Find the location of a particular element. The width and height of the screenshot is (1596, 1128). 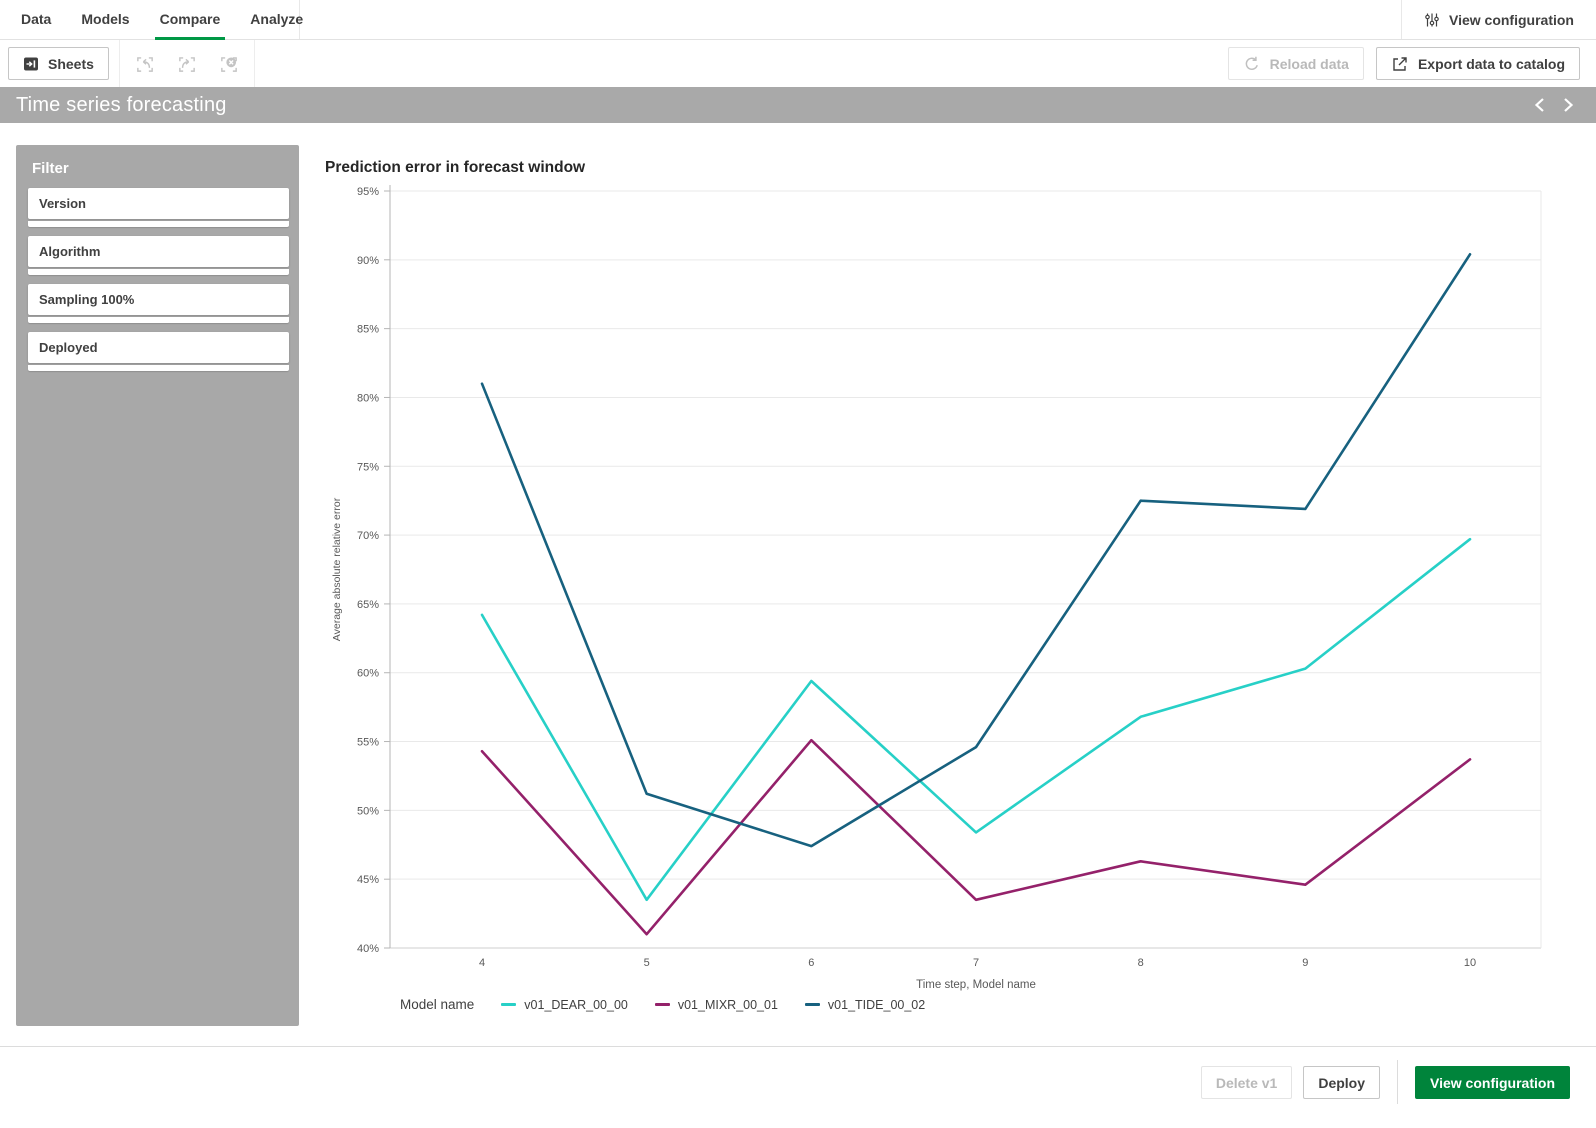

clear-selections-icon is located at coordinates (229, 64).